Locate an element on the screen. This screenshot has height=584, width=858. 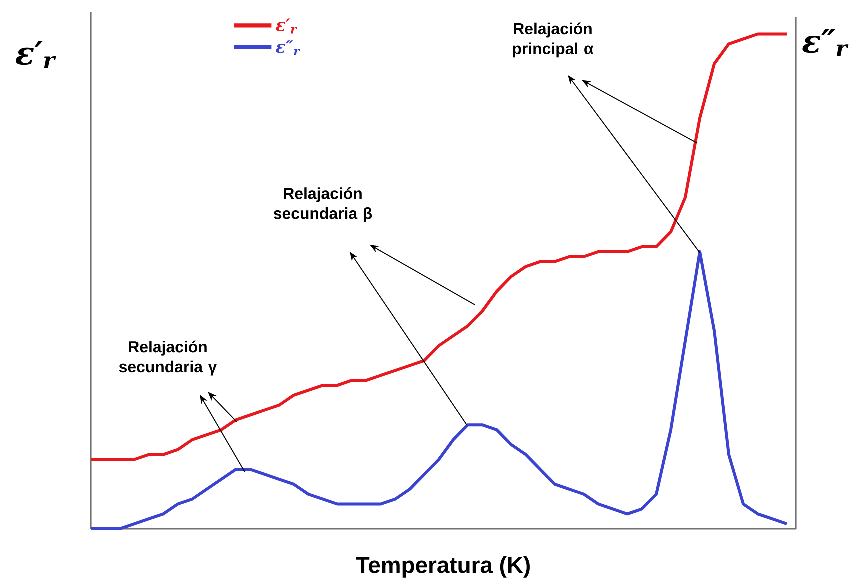
legend-label: ε′$_{r}$ is located at coordinates (287, 26).